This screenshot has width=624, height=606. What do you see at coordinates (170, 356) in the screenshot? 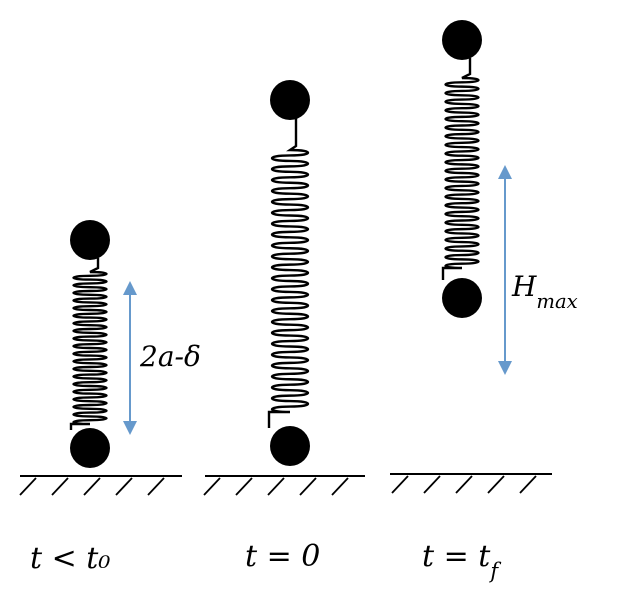
I see `compression-label: 2a-δ` at bounding box center [170, 356].